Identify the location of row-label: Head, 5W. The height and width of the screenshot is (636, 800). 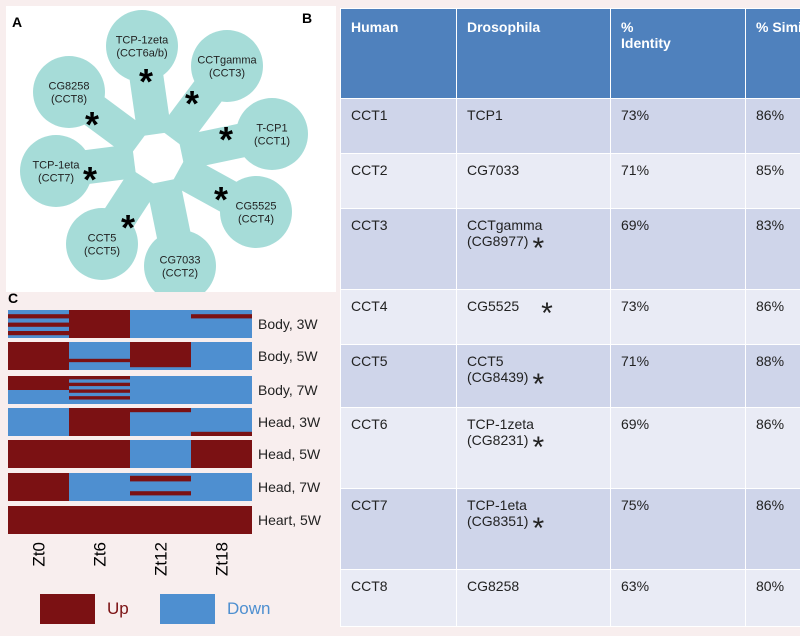
(289, 454).